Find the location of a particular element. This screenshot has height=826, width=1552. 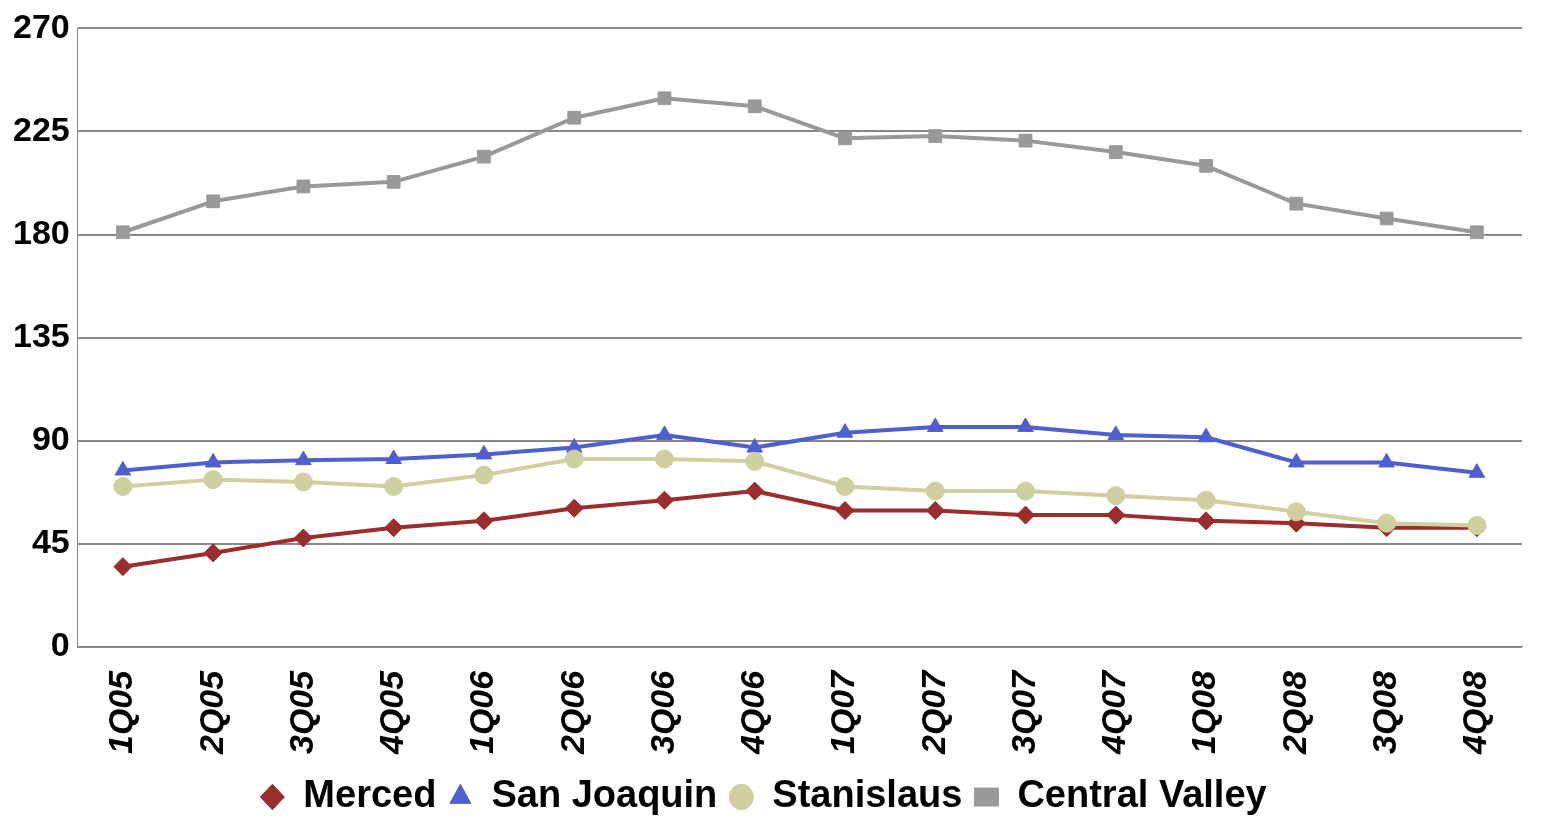

y-tick-label: 0 is located at coordinates (60, 644).